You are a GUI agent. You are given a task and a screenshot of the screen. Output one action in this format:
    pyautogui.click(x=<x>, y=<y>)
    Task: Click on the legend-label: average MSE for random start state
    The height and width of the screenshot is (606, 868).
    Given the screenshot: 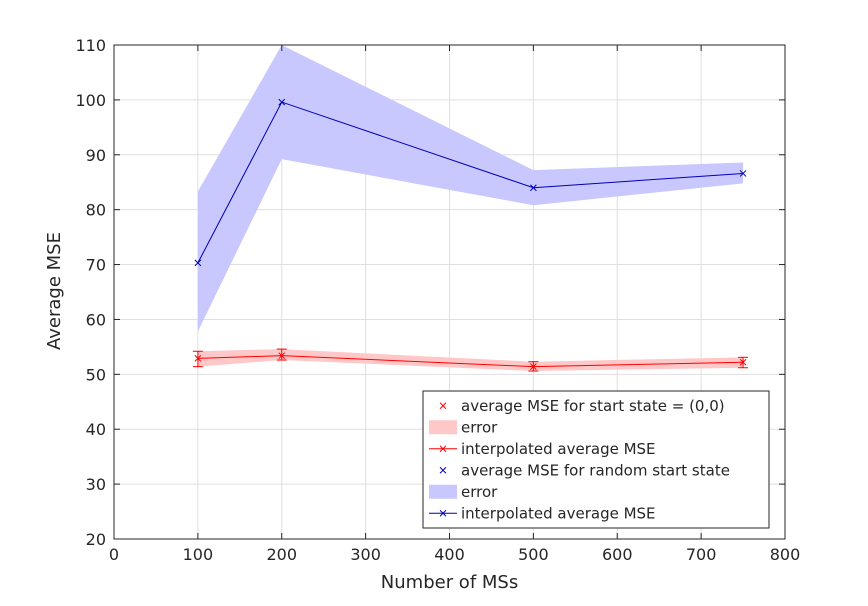 What is the action you would take?
    pyautogui.click(x=595, y=470)
    